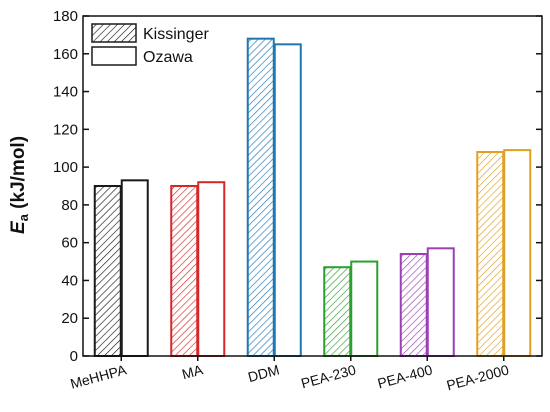  Describe the element at coordinates (65, 54) in the screenshot. I see `y-tick-label: 160` at that location.